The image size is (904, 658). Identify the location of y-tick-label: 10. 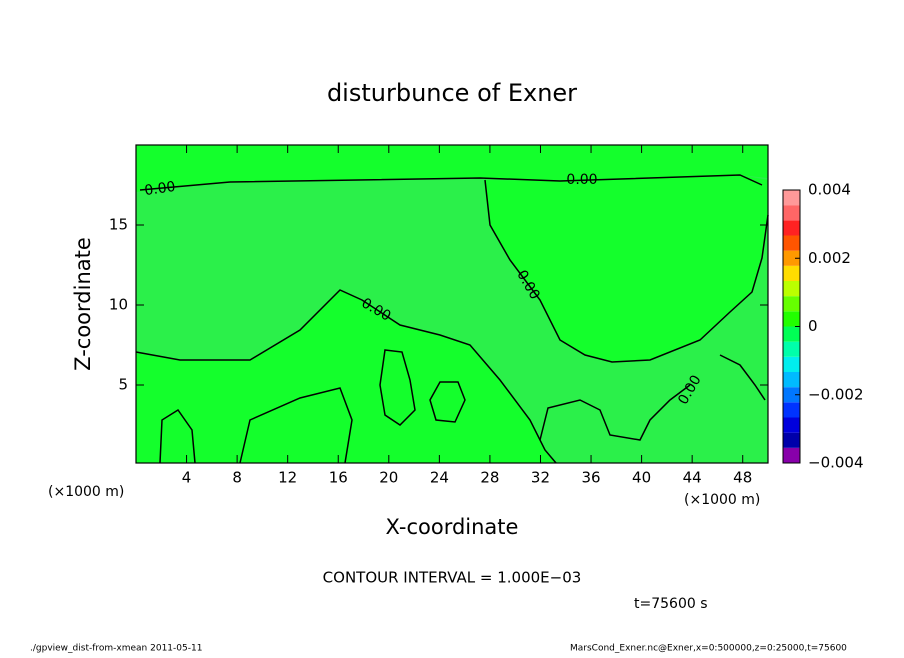
(118, 305).